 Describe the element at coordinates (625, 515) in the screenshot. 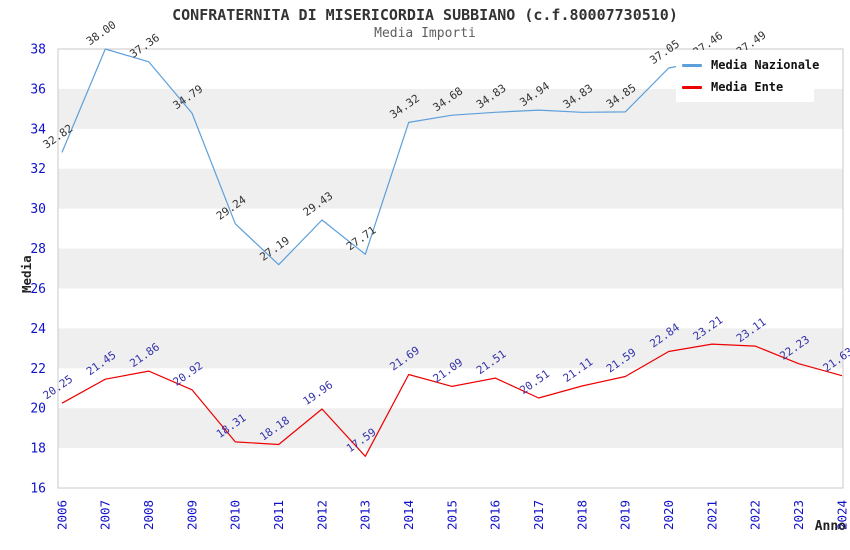

I see `x-tick-label: 2019` at that location.